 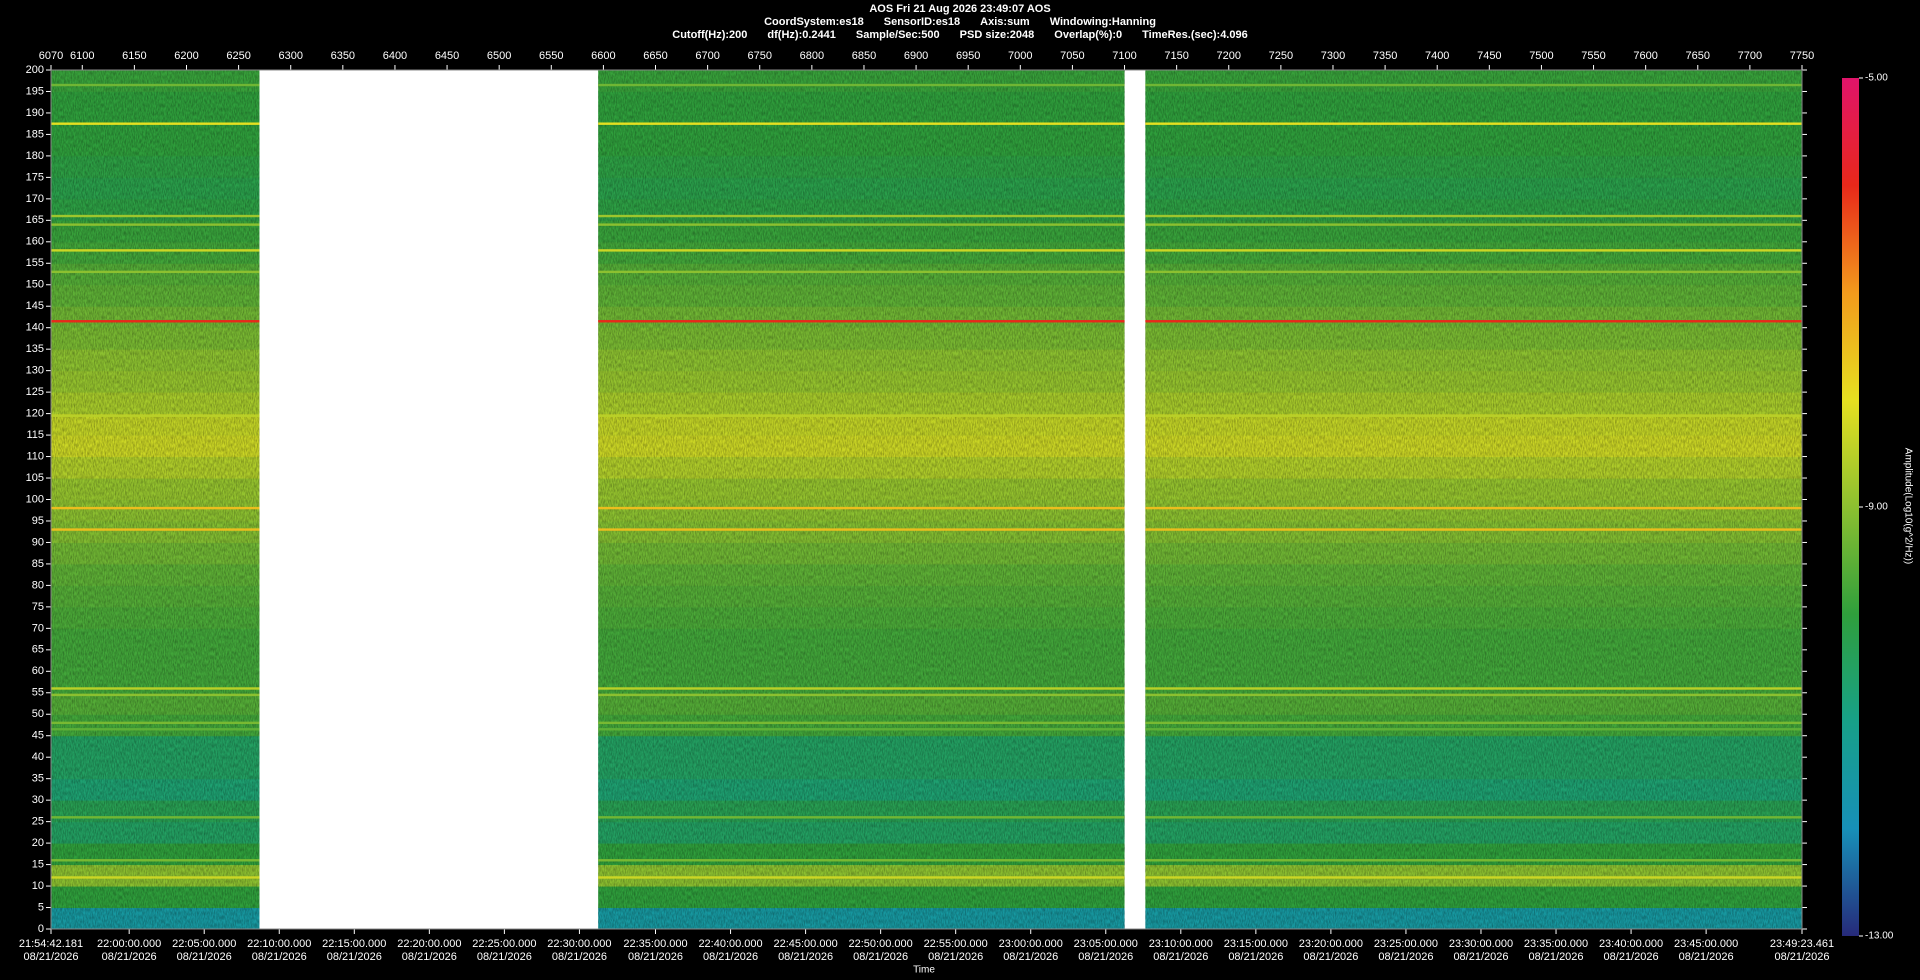 I want to click on y-tick-label: 165, so click(x=35, y=220).